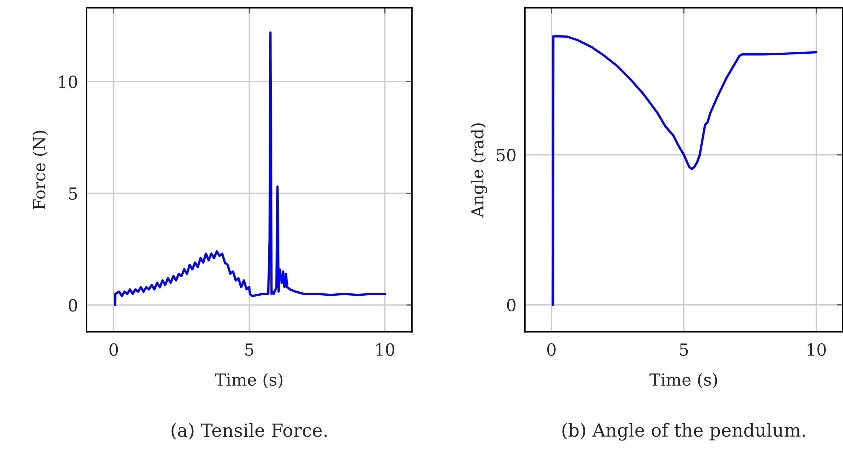  What do you see at coordinates (250, 431) in the screenshot?
I see `text: (a) Tensile Force.` at bounding box center [250, 431].